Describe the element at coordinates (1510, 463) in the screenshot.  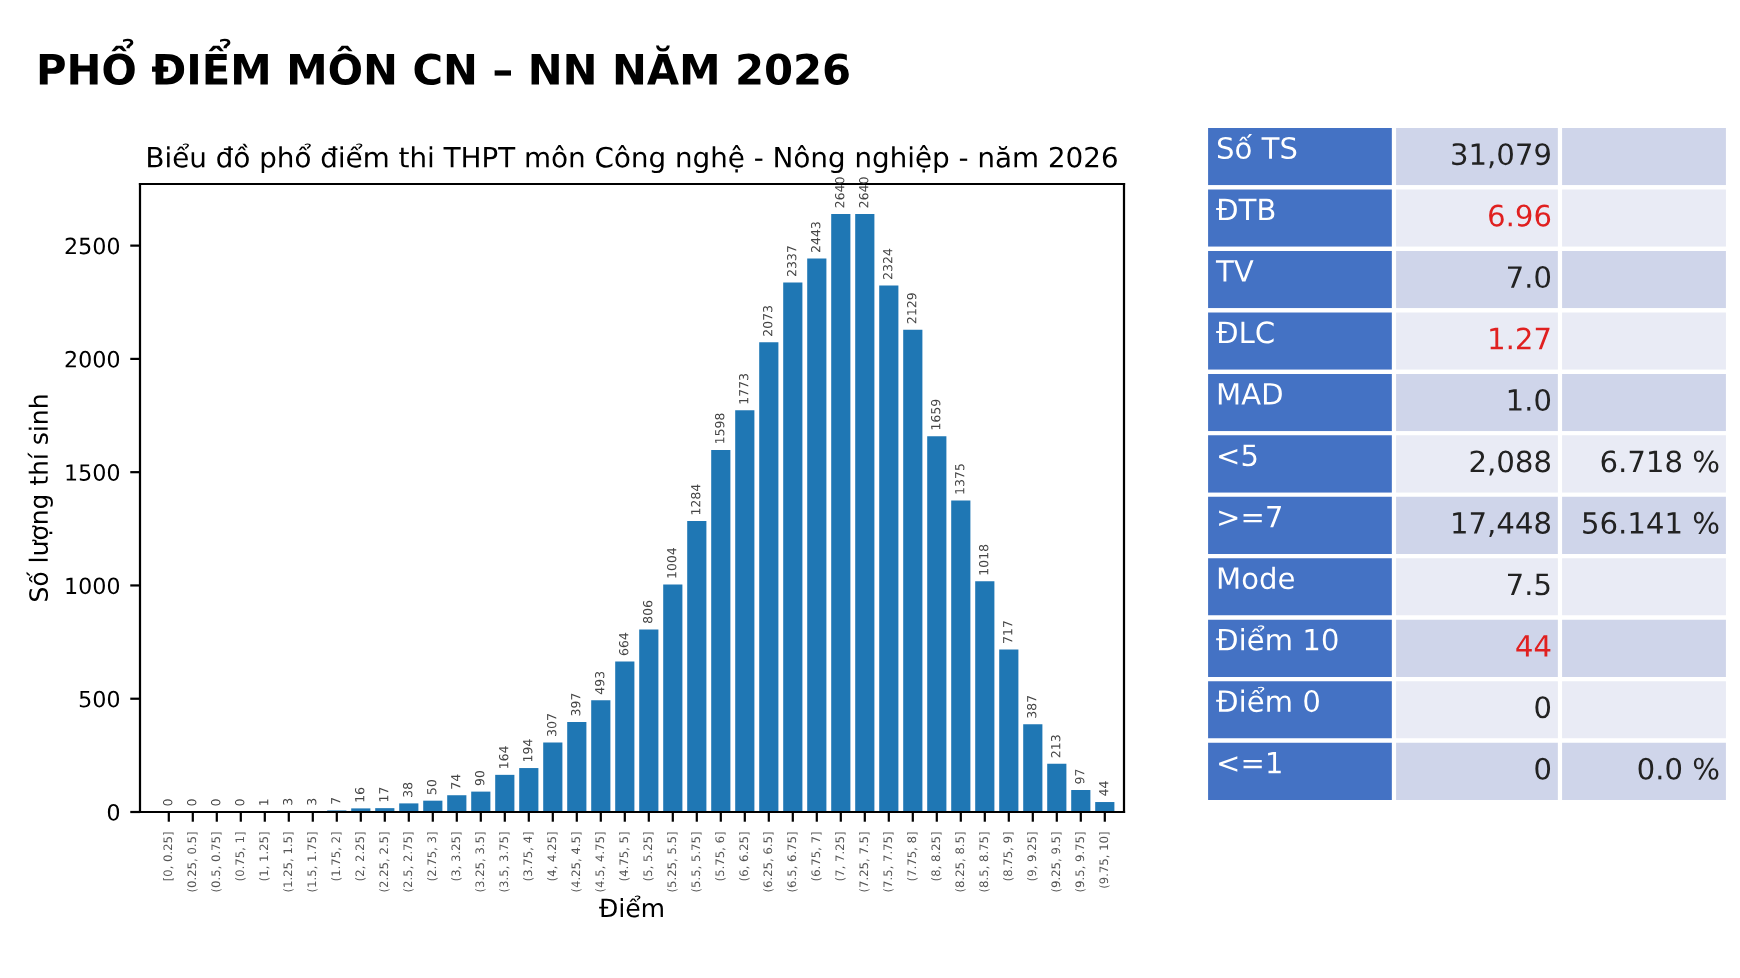
I see `text: 2,088` at that location.